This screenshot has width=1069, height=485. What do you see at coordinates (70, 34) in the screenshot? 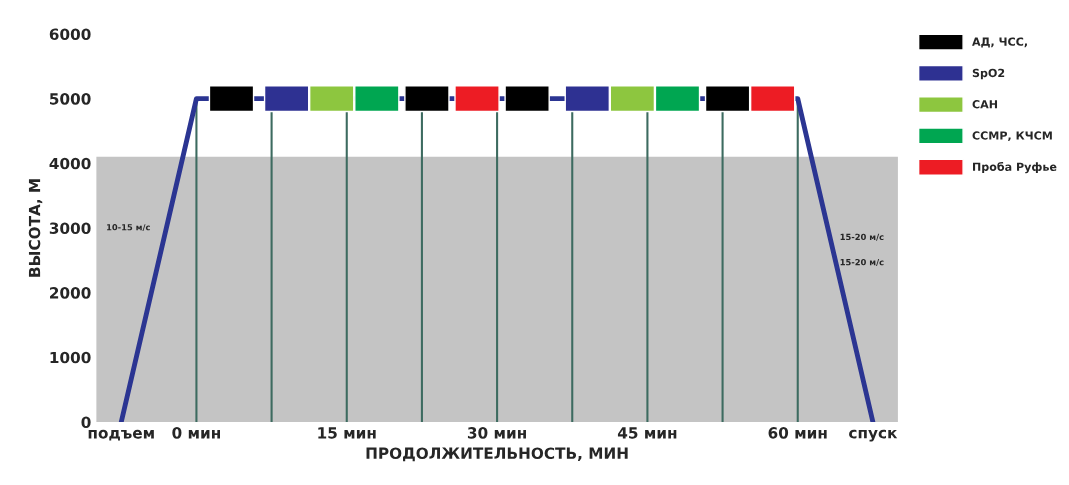
I see `y-tick-label: 6000` at bounding box center [70, 34].